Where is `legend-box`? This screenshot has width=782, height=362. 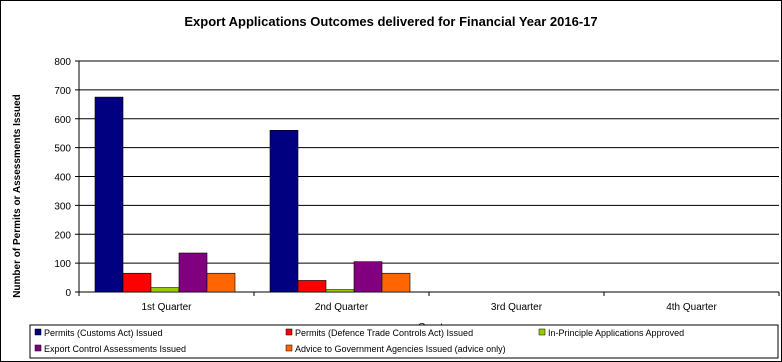
legend-box is located at coordinates (404, 341).